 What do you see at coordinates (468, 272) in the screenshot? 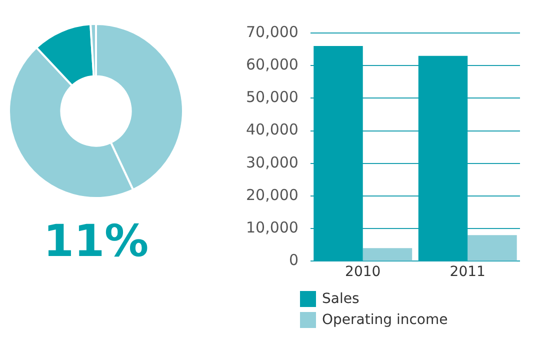
I see `x-tick-label: 2011` at bounding box center [468, 272].